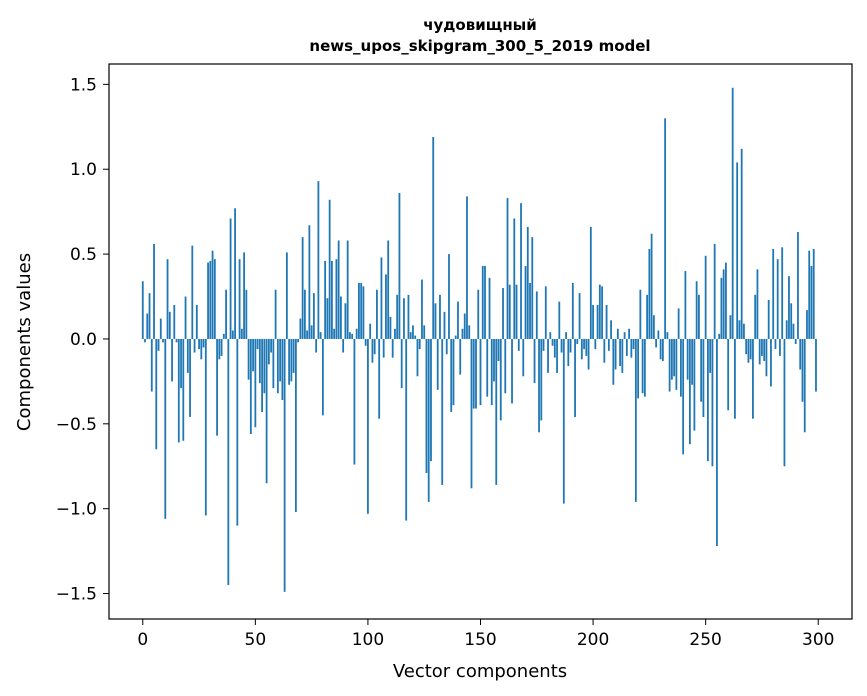 This screenshot has height=696, width=867. What do you see at coordinates (142, 640) in the screenshot?
I see `x-tick-label: 0` at bounding box center [142, 640].